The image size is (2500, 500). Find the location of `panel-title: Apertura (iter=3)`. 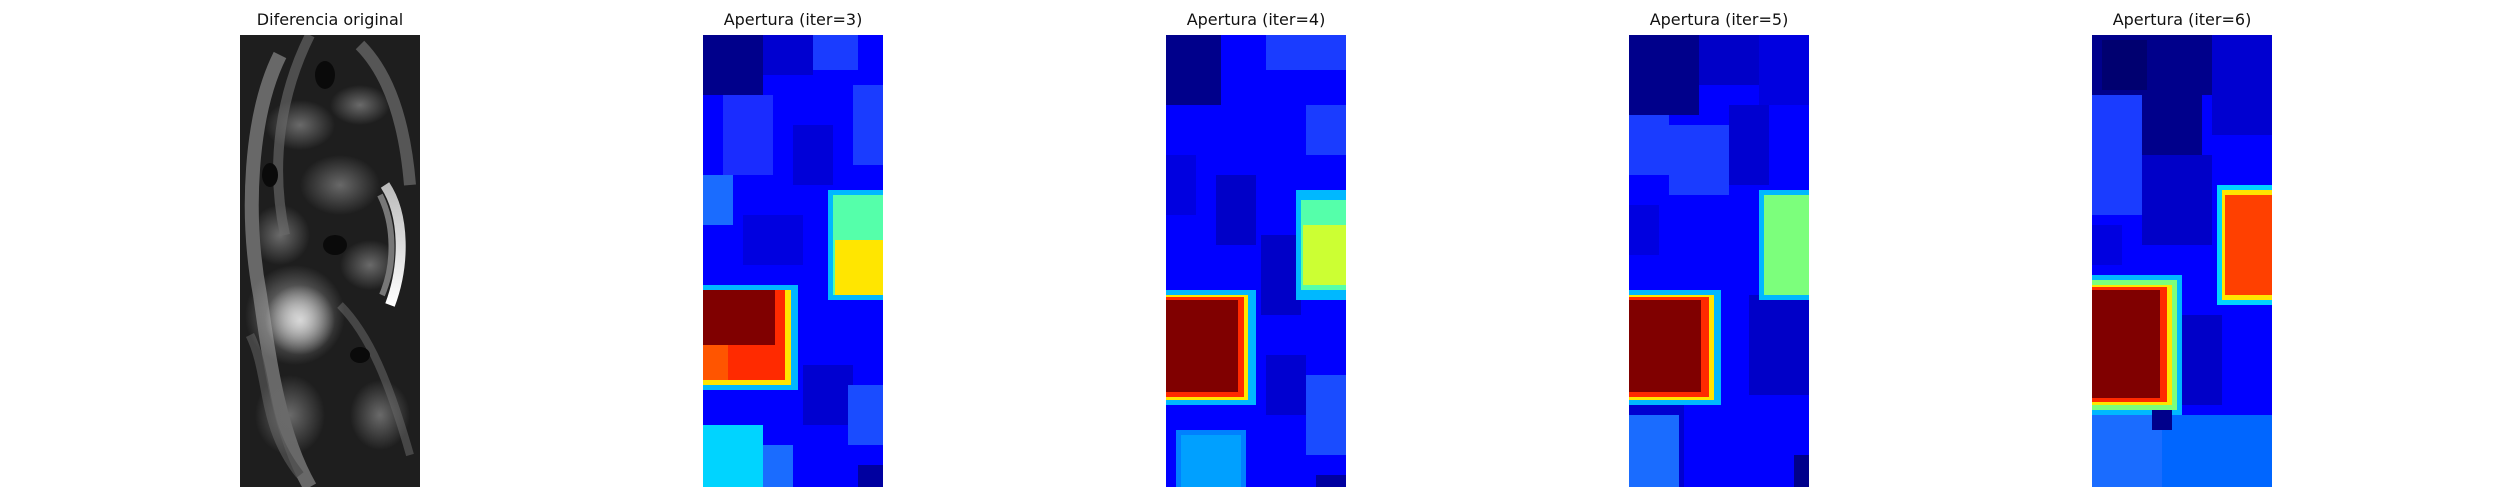

panel-title: Apertura (iter=3) is located at coordinates (793, 19).